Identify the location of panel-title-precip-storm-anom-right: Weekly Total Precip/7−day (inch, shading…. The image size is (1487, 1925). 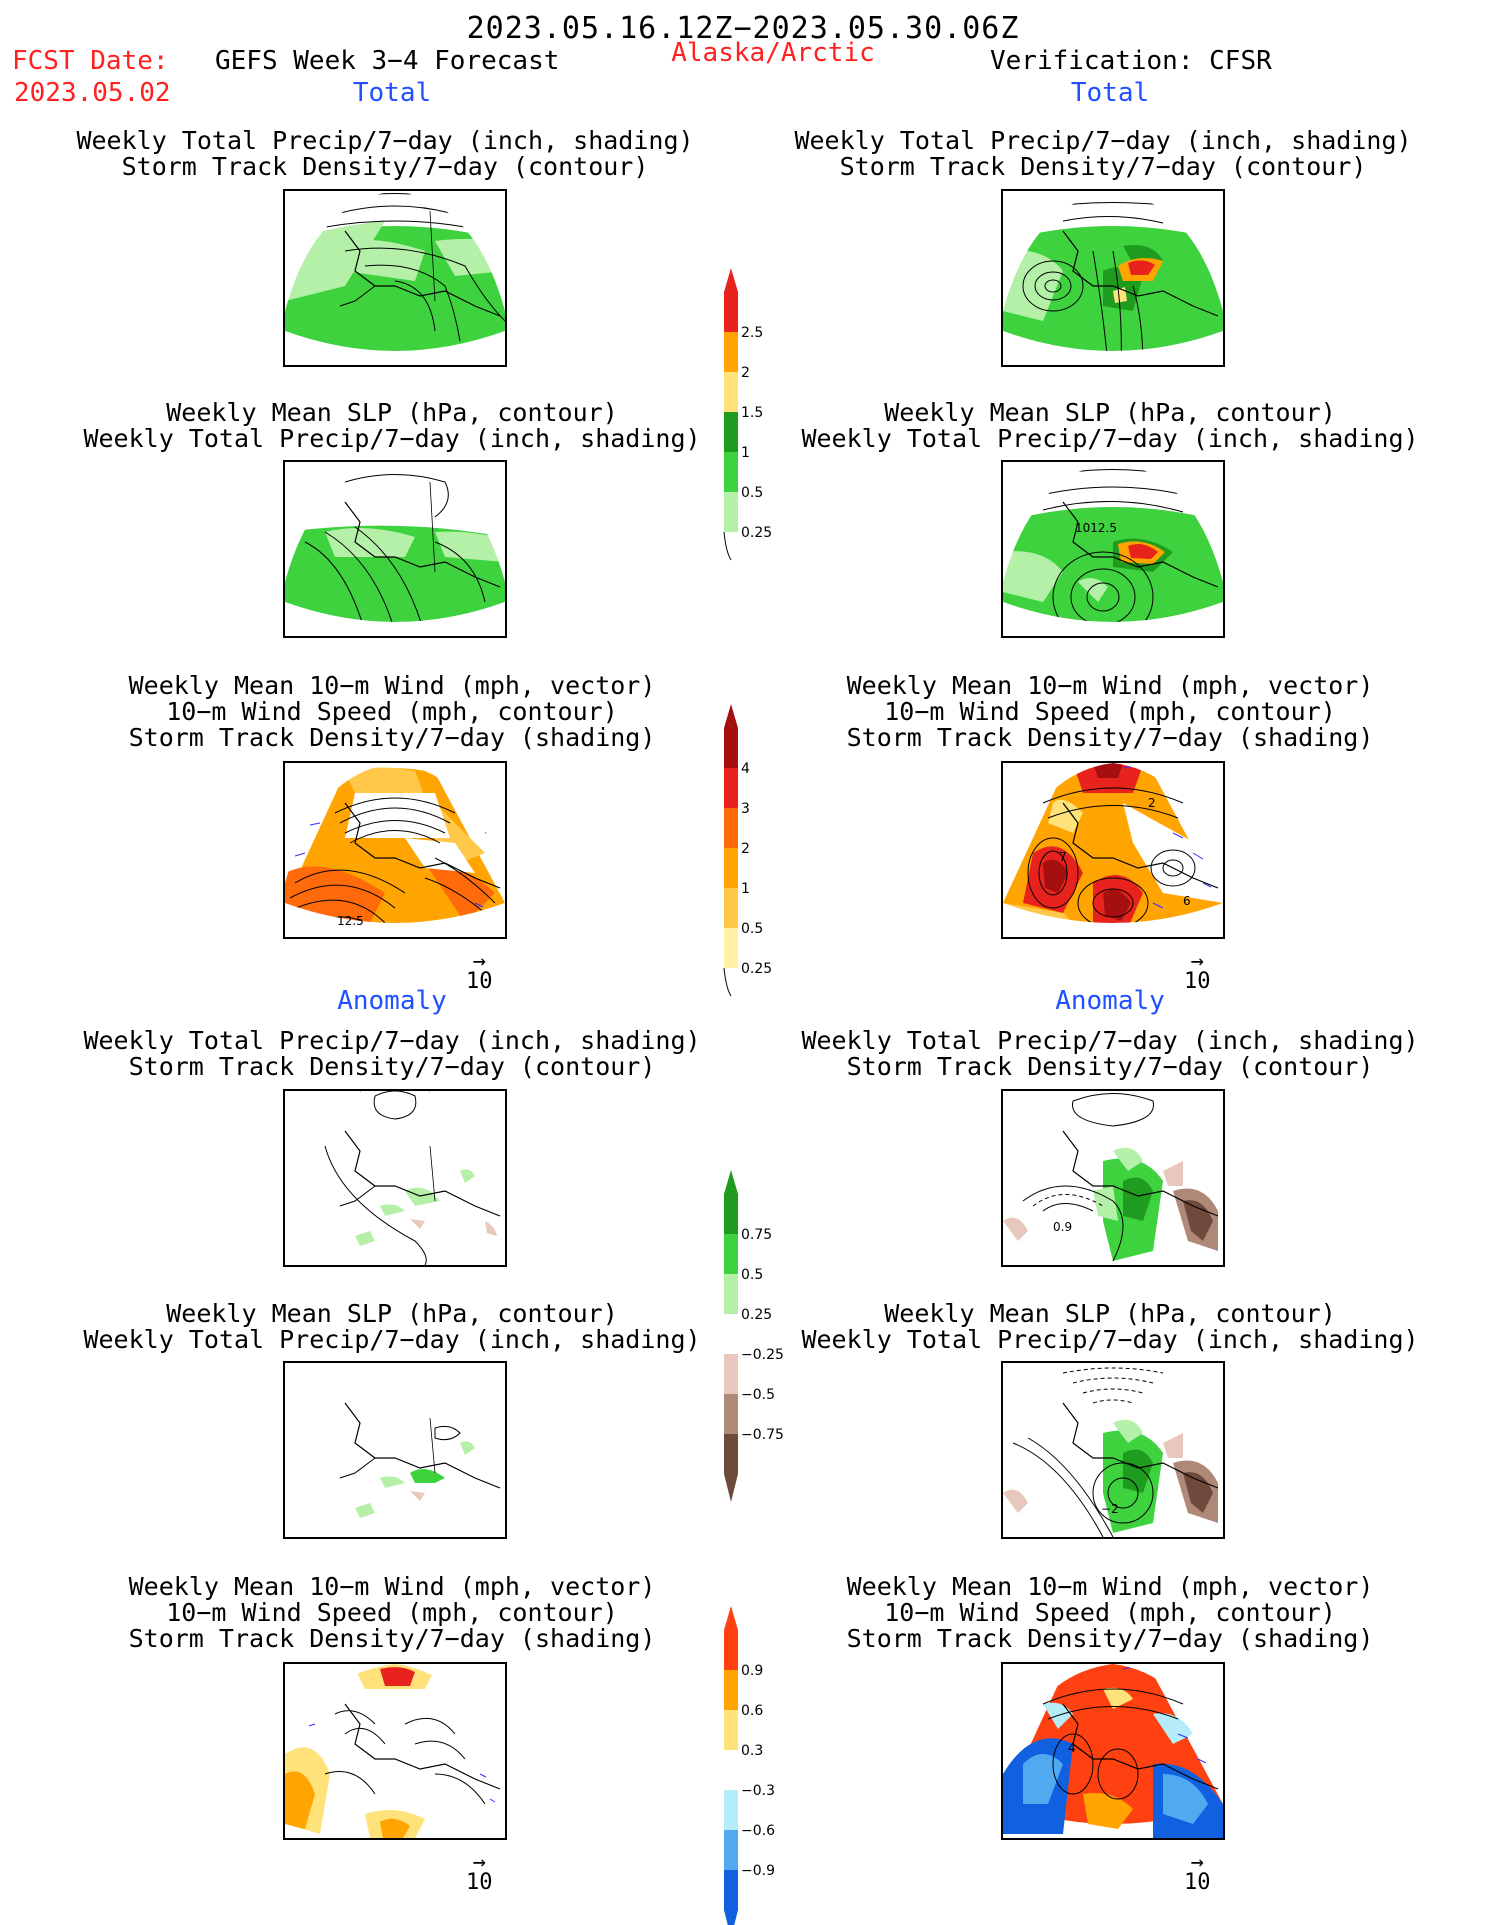
(1110, 1053).